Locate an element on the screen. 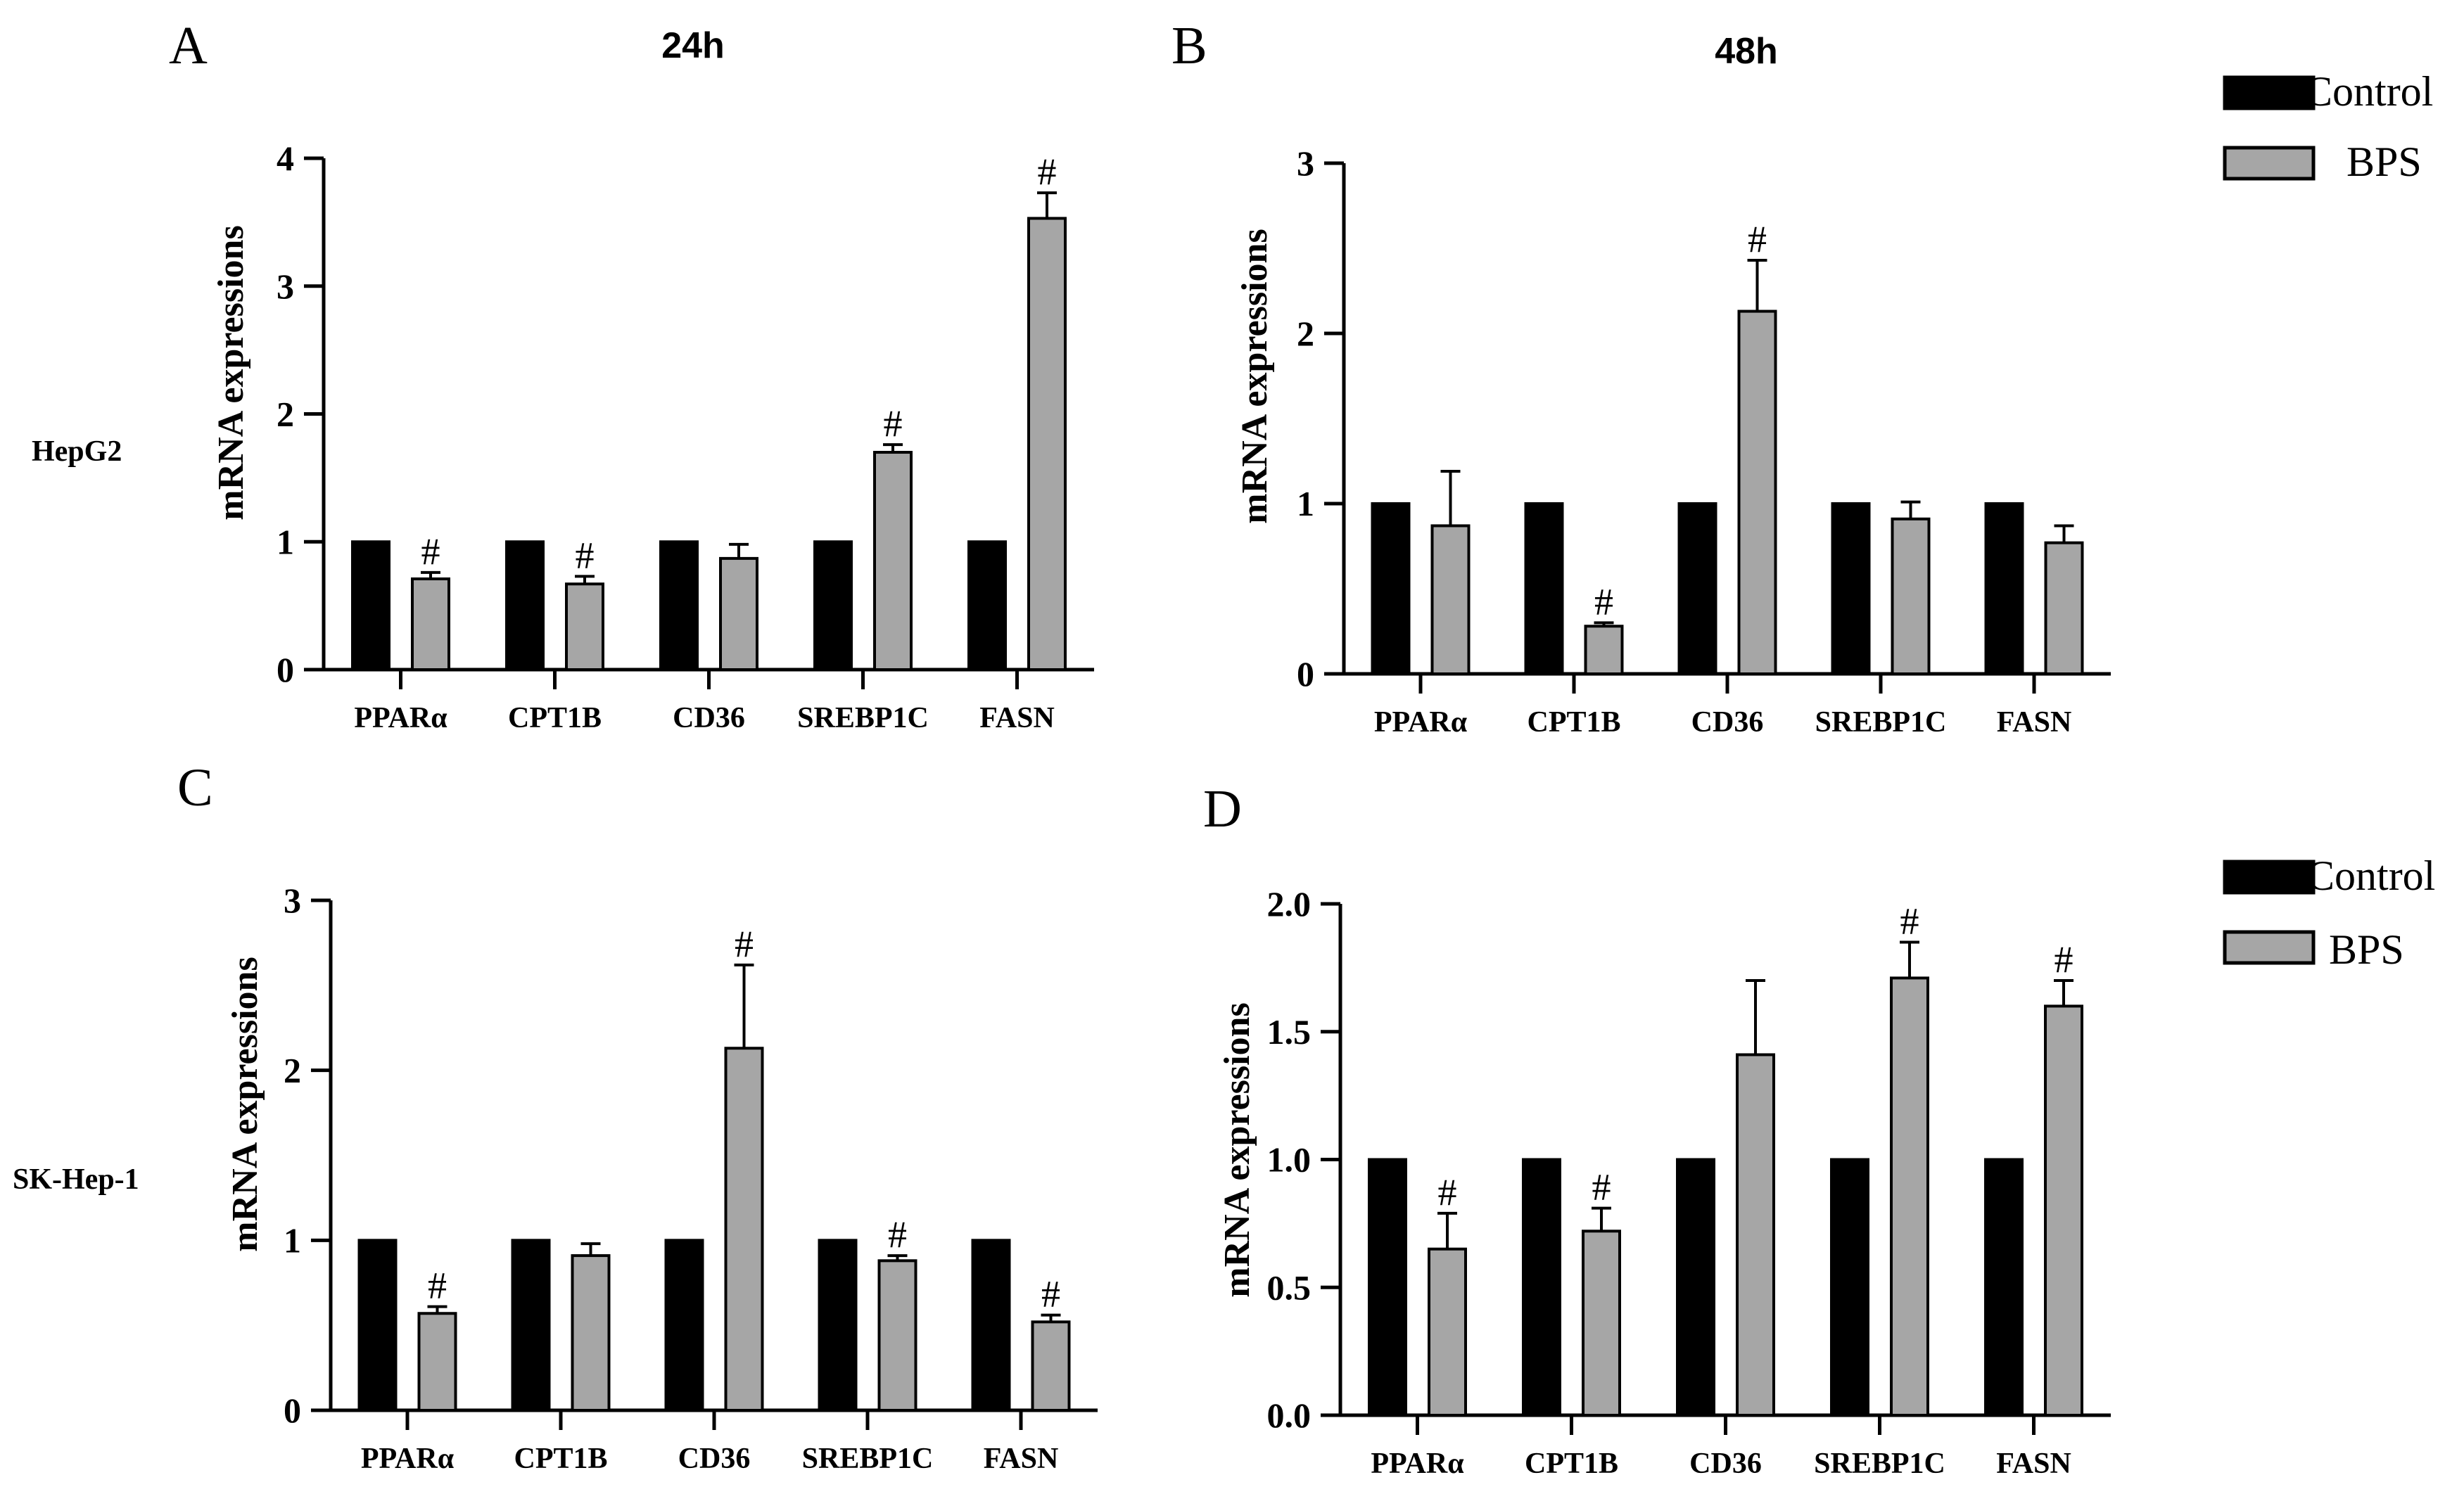 This screenshot has width=2464, height=1494. legend-label-control-2: Control is located at coordinates (2370, 876).